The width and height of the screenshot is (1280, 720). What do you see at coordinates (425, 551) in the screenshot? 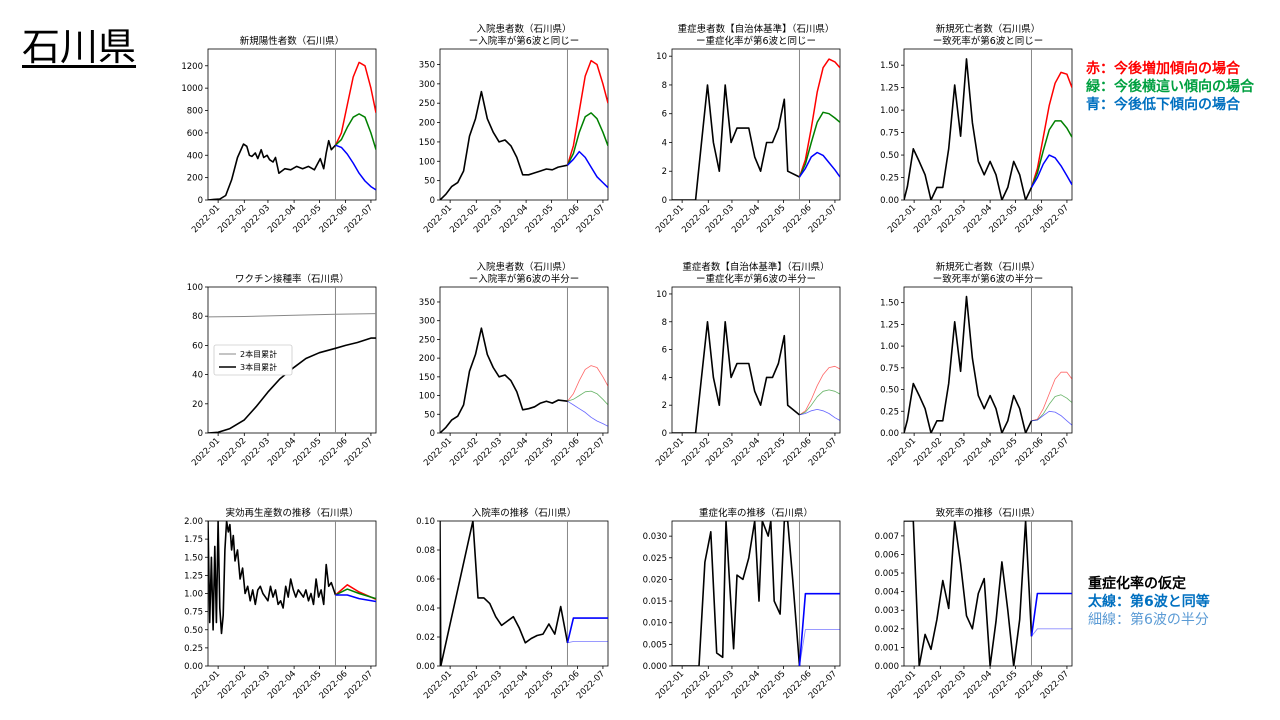
I see `y-tick-label: 0.08` at bounding box center [425, 551].